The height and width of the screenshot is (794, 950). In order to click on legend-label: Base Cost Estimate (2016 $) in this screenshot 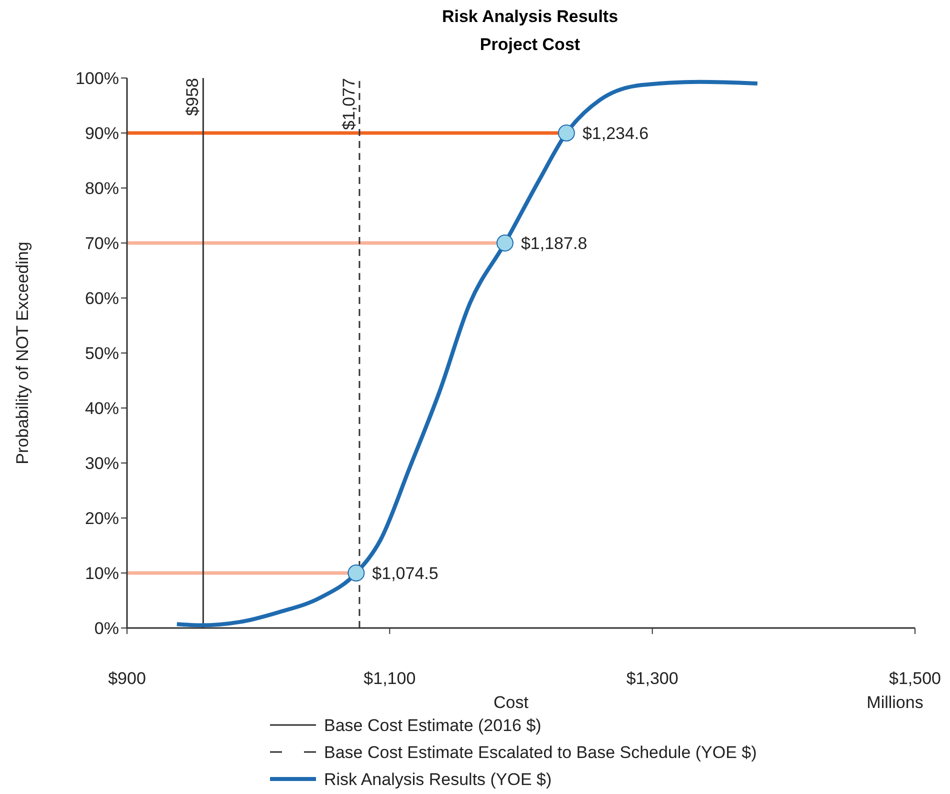, I will do `click(433, 725)`.